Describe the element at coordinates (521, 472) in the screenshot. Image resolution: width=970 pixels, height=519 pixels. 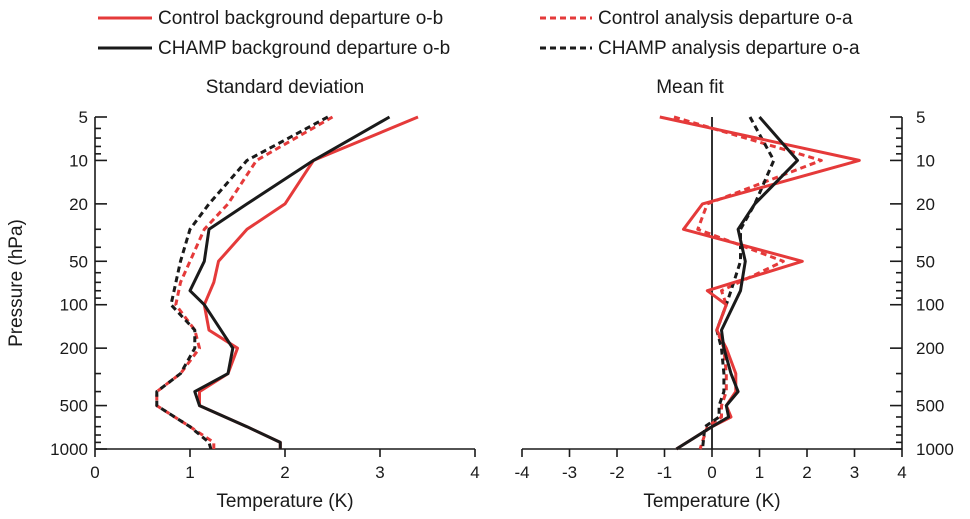
I see `x-tick-label: -4` at that location.